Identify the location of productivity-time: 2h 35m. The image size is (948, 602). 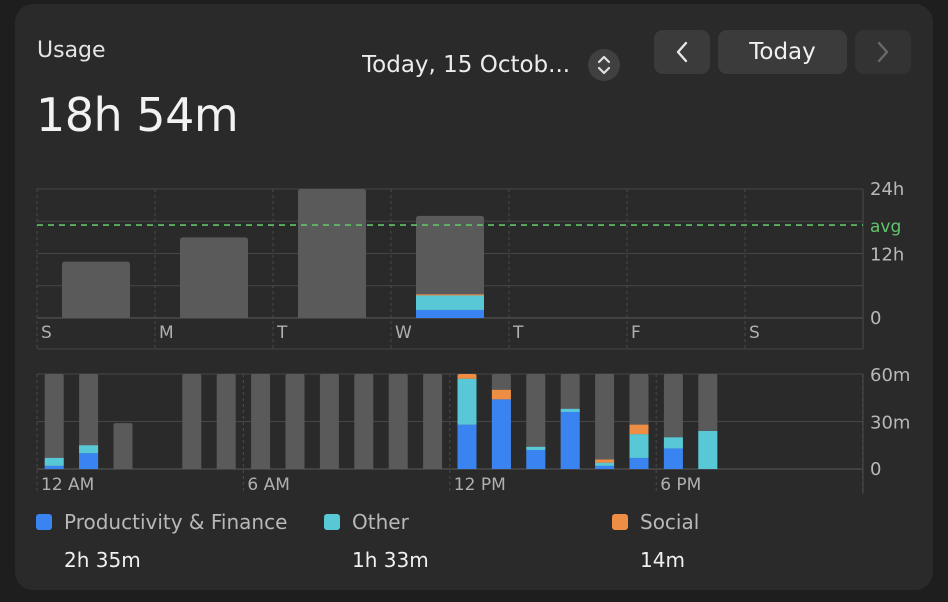
(102, 560).